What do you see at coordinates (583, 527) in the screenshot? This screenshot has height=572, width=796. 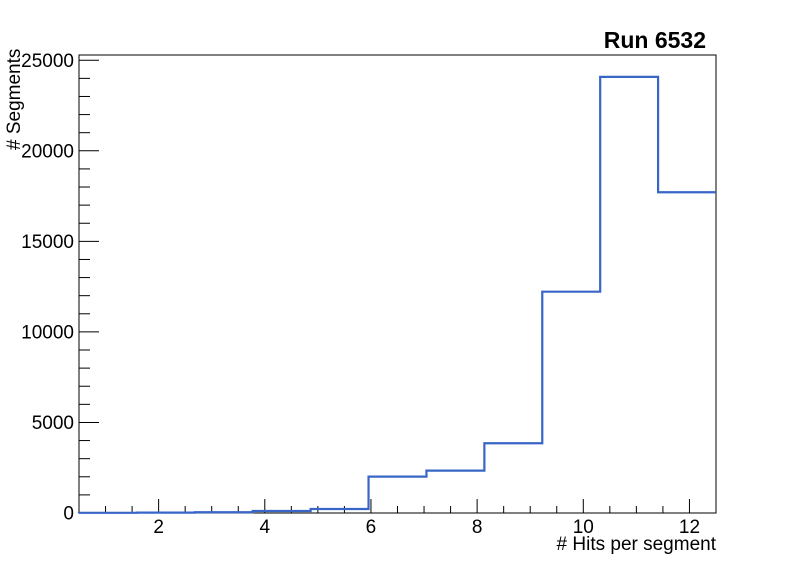 I see `x-tick-label: 10` at bounding box center [583, 527].